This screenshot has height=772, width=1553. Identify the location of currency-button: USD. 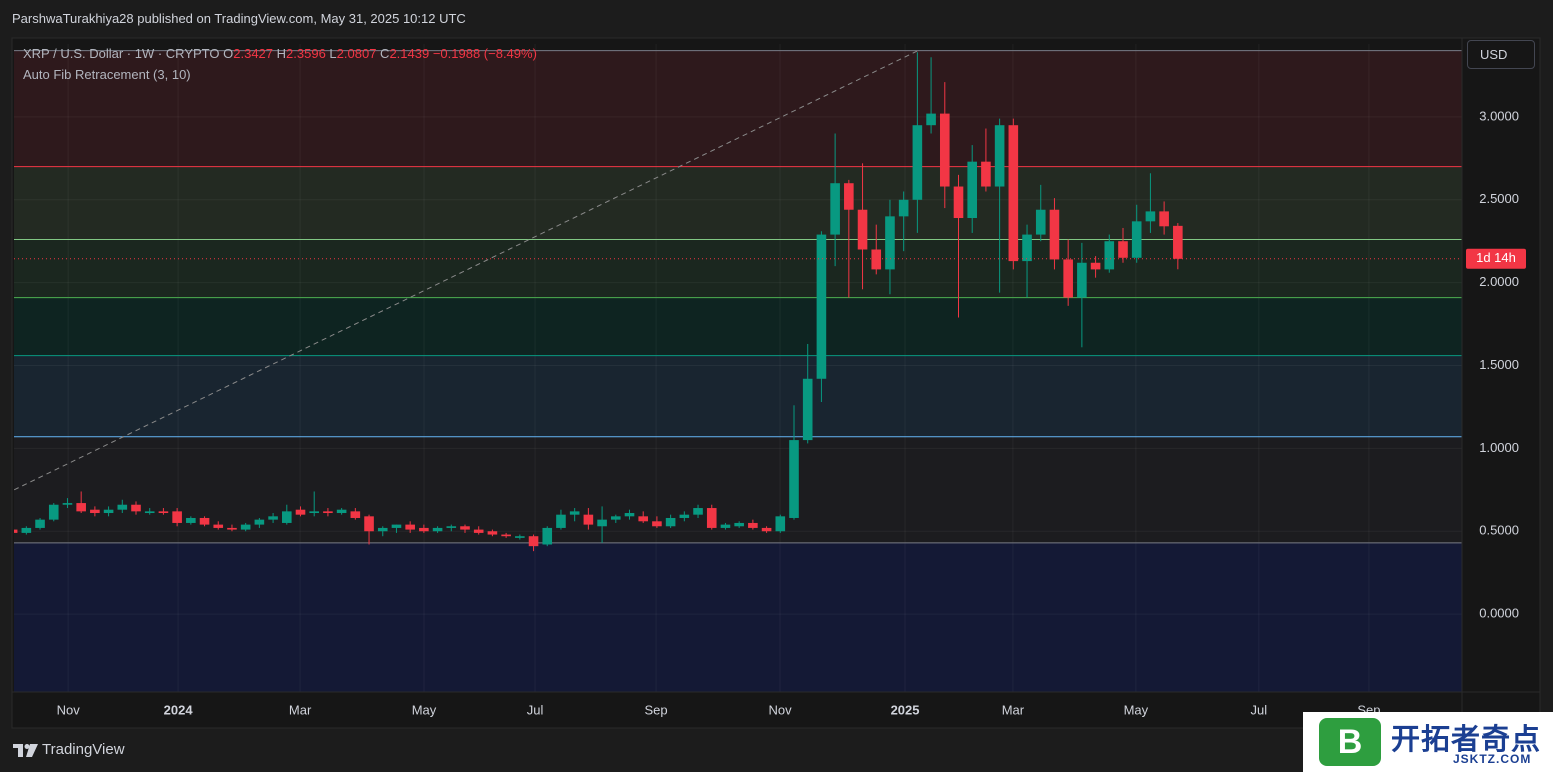
(1501, 54).